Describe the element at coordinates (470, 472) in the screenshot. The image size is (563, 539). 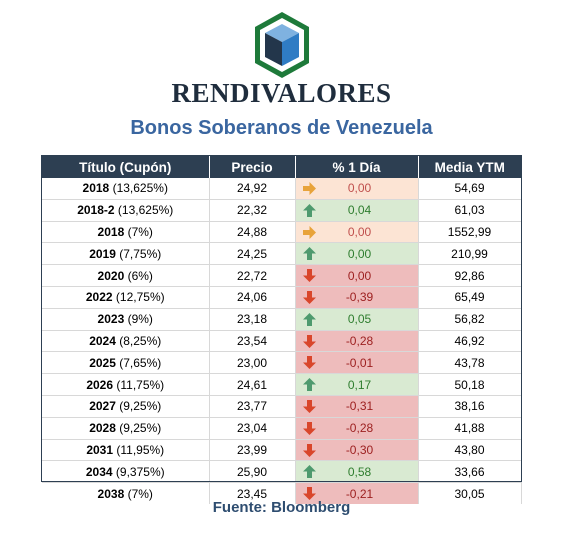
I see `ytm-cell: 33,66` at that location.